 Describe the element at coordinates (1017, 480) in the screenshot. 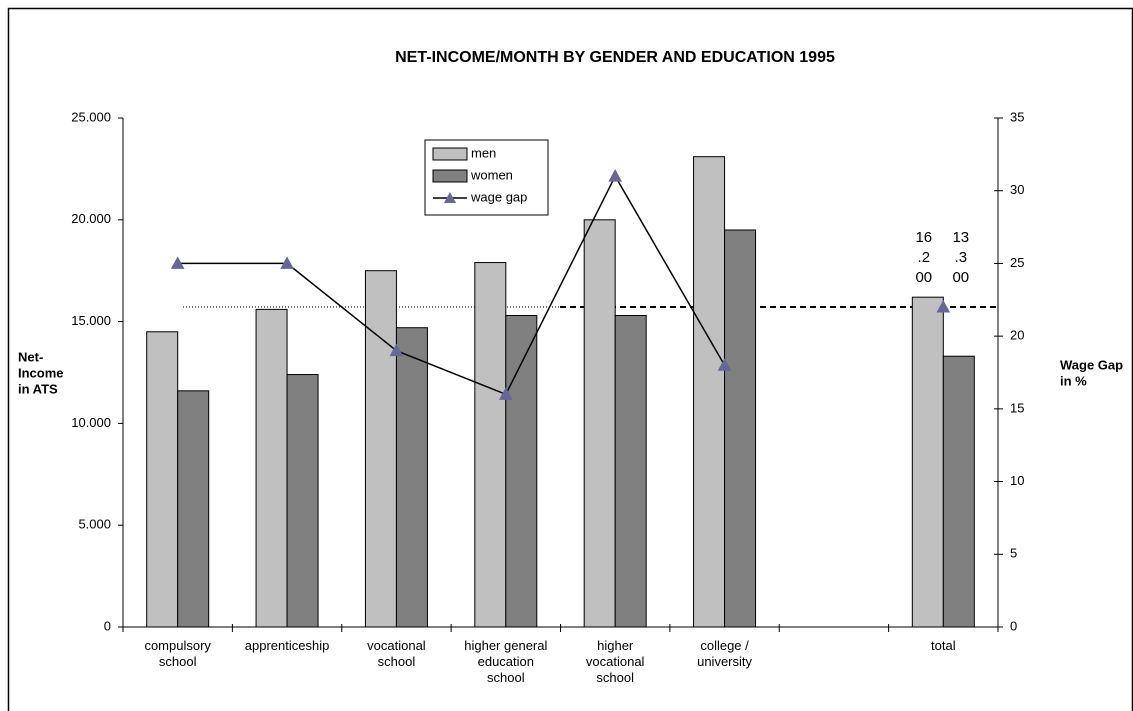

I see `y2-tick-label: 10` at that location.